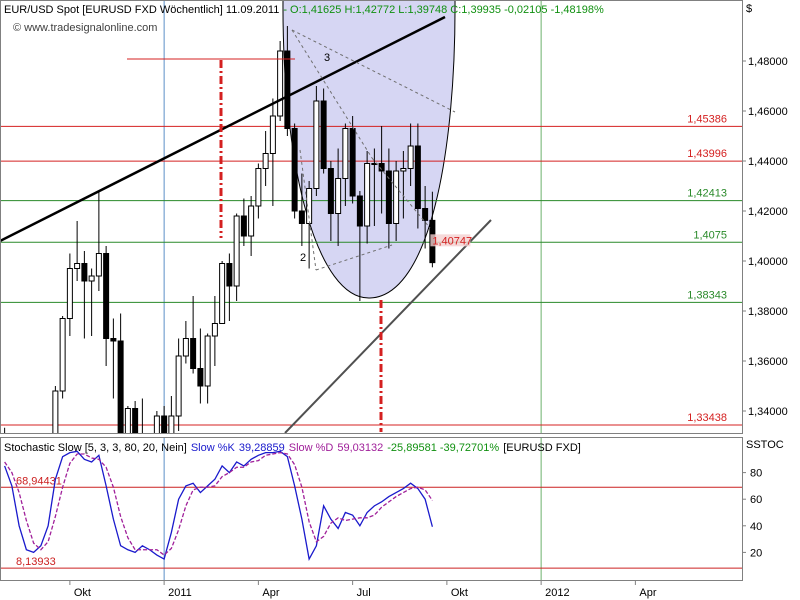  Describe the element at coordinates (707, 119) in the screenshot. I see `level-label: 1,45386` at that location.